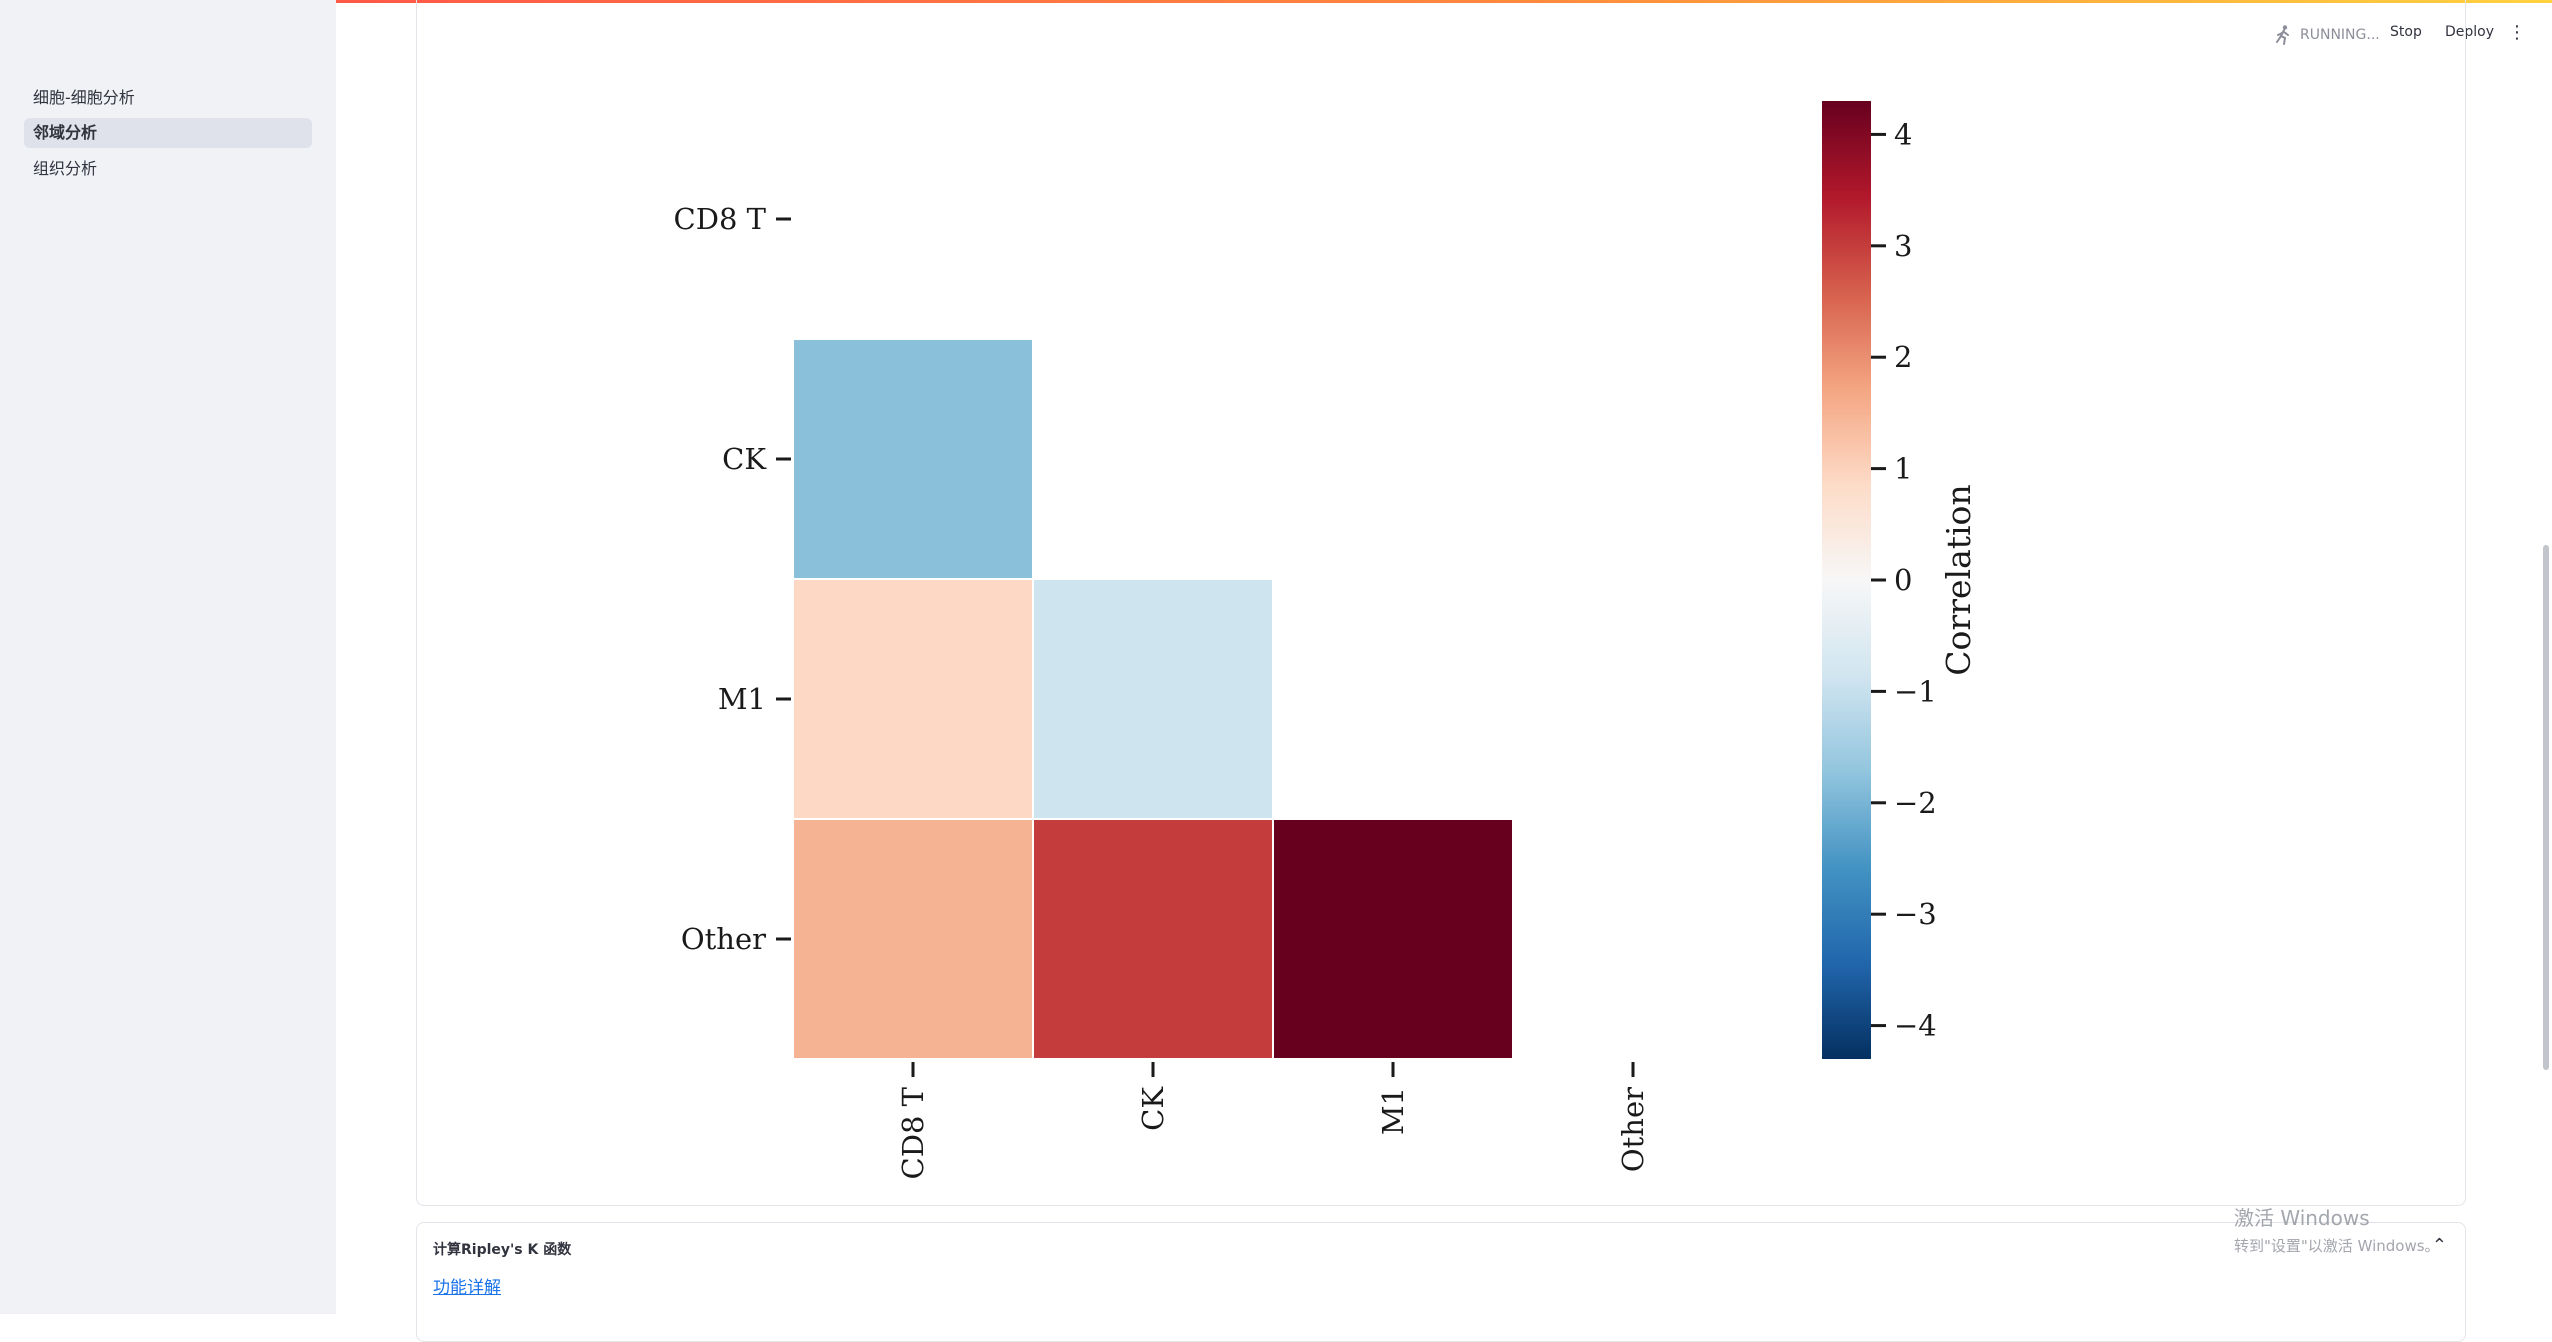  Describe the element at coordinates (1903, 246) in the screenshot. I see `colorbar-tick-label: 3` at that location.